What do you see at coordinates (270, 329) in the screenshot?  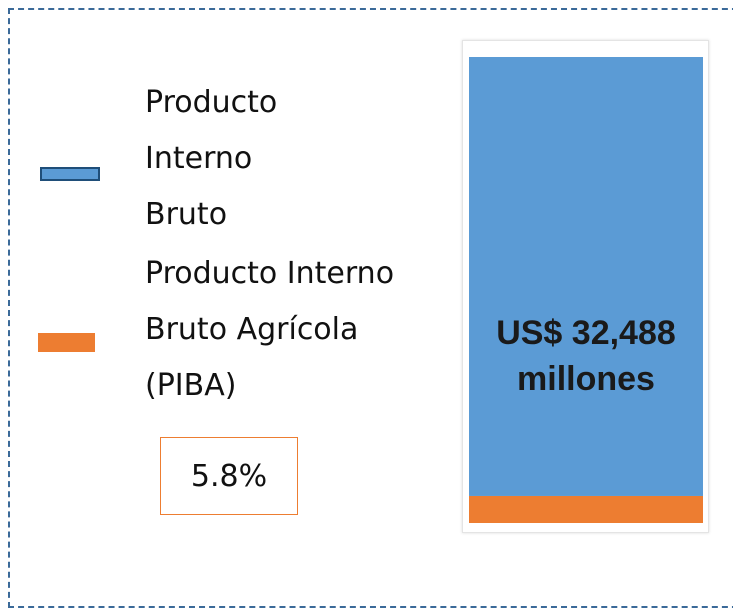 I see `legend-label: Producto Interno Bruto Agrícola (PIBA)` at bounding box center [270, 329].